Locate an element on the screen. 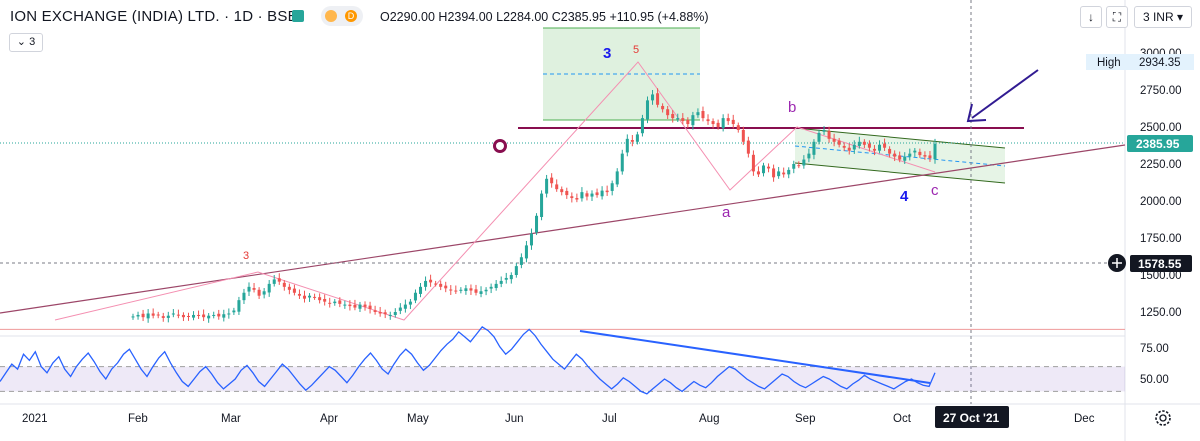 This screenshot has height=441, width=1200. time-axis-label: Jun is located at coordinates (514, 419).